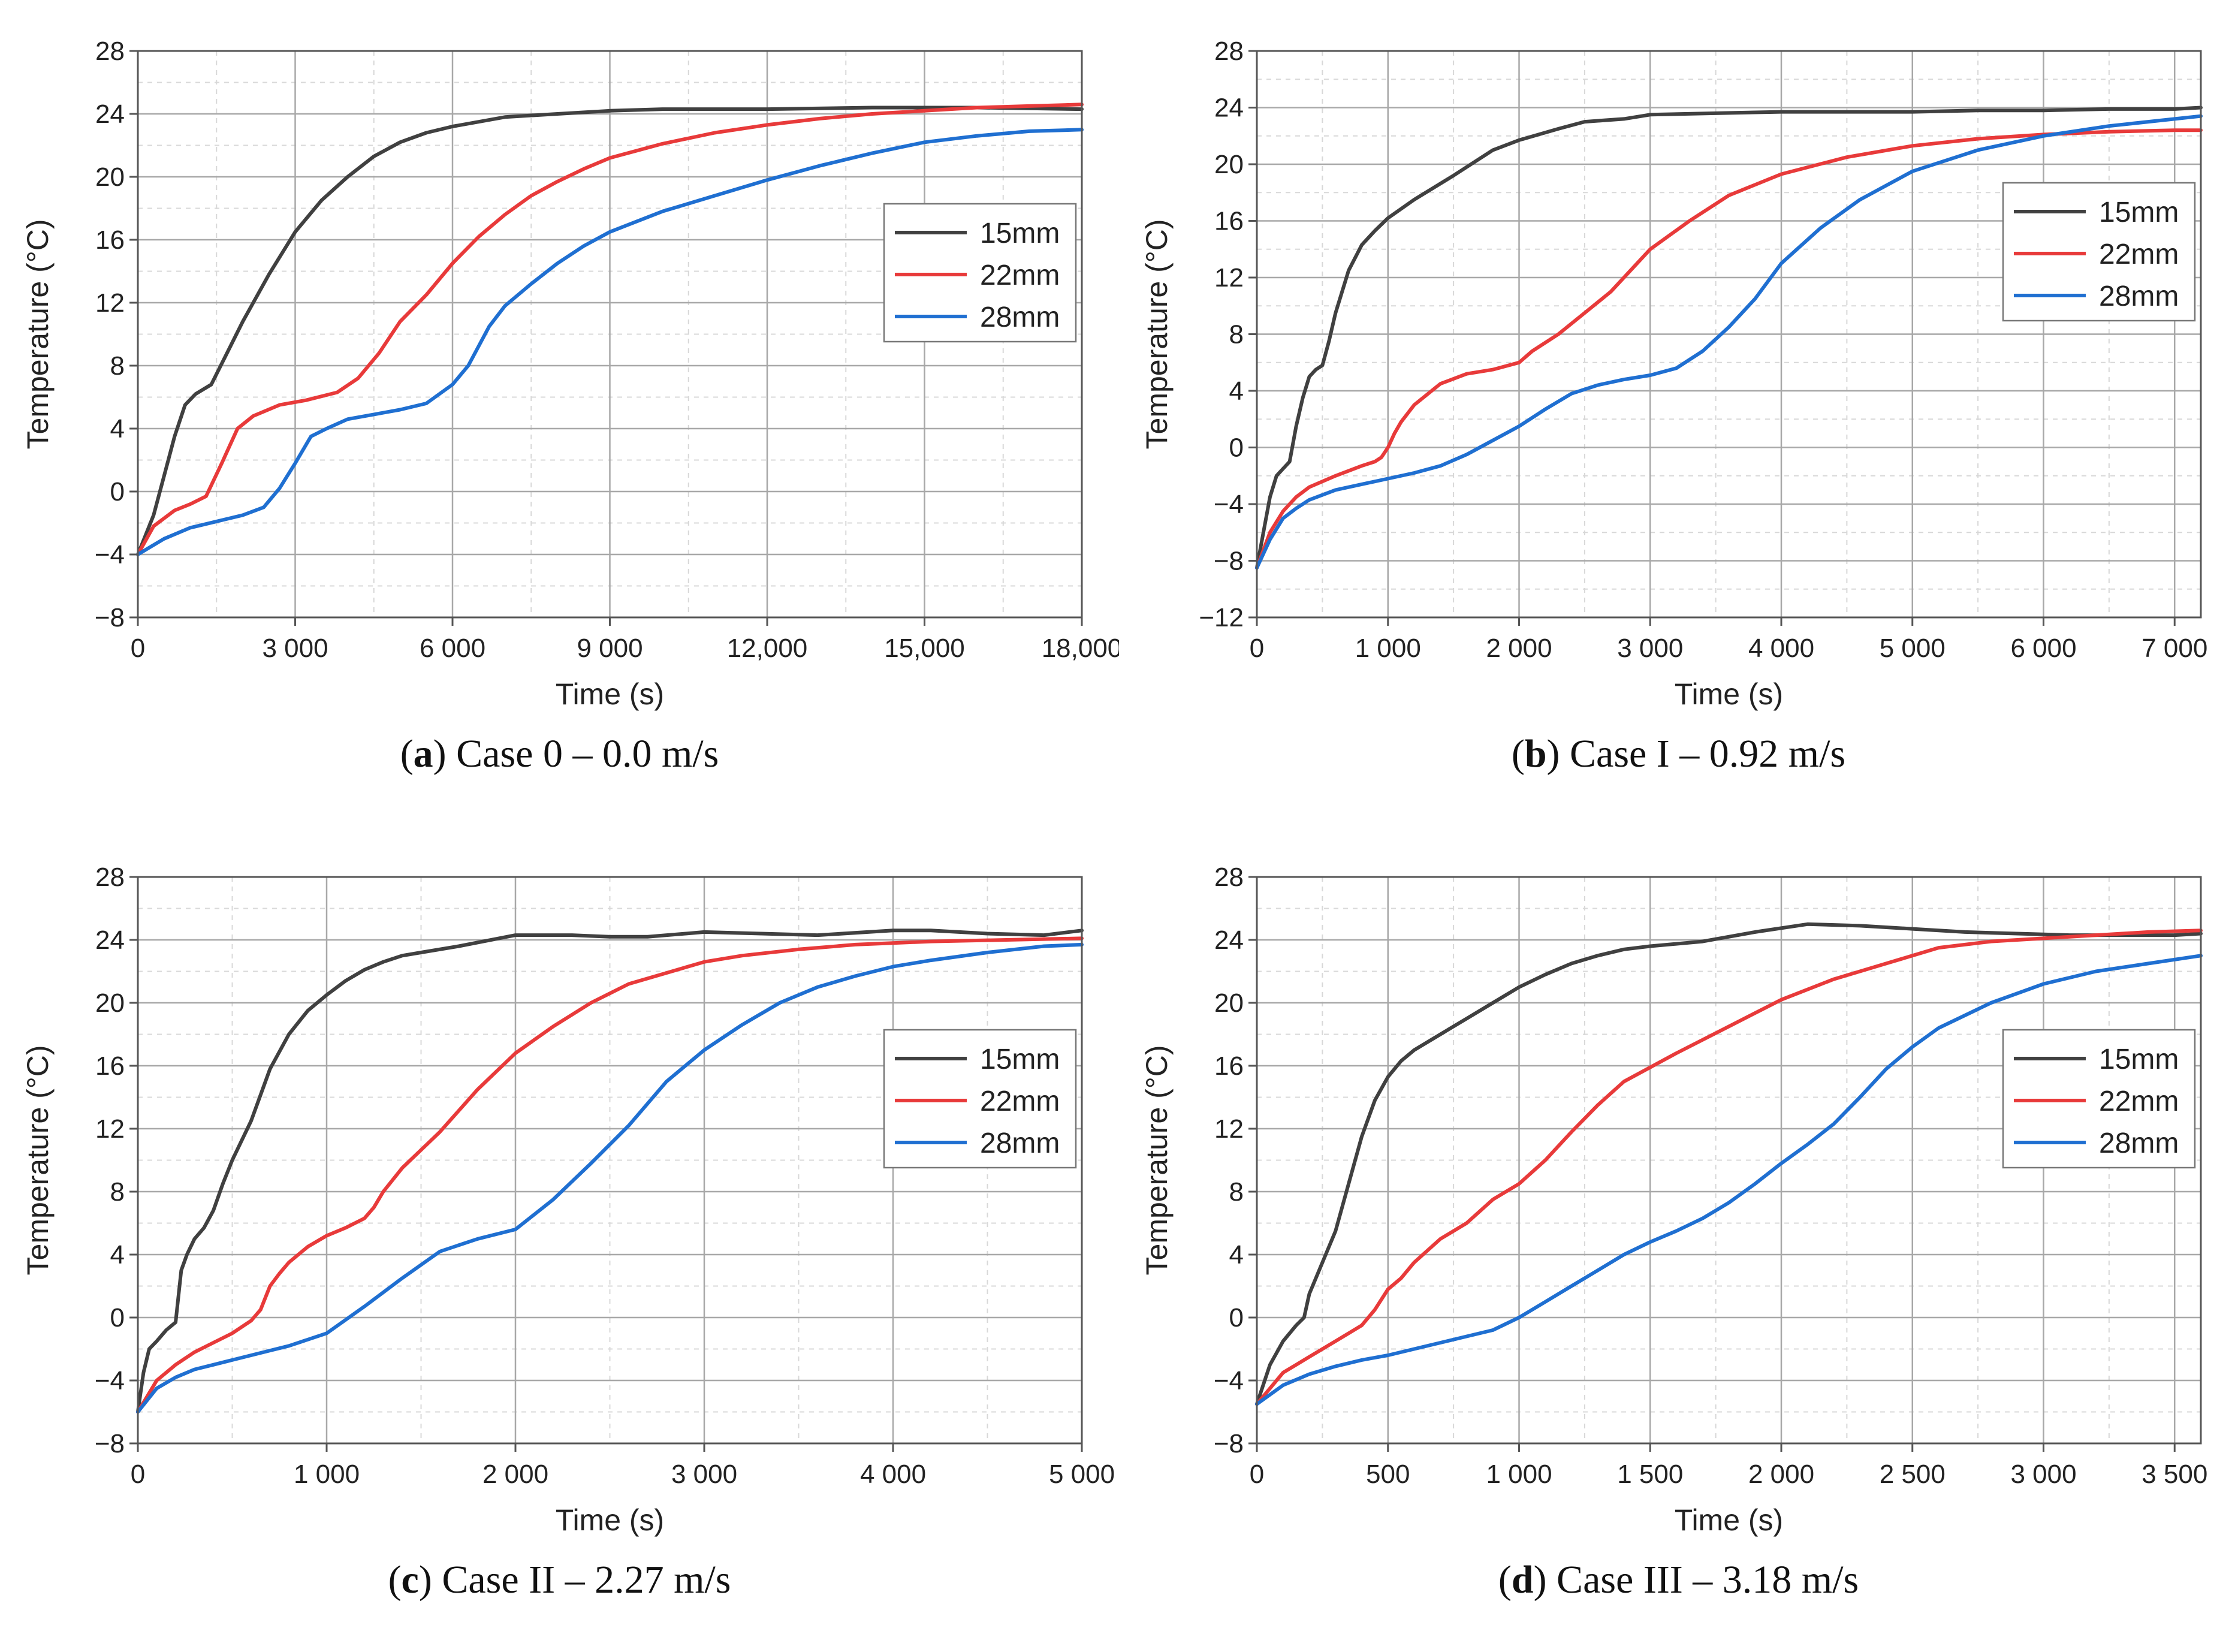 The height and width of the screenshot is (1652, 2238). I want to click on caption-d: (d) Case III – 3.18 m/s, so click(1678, 1580).